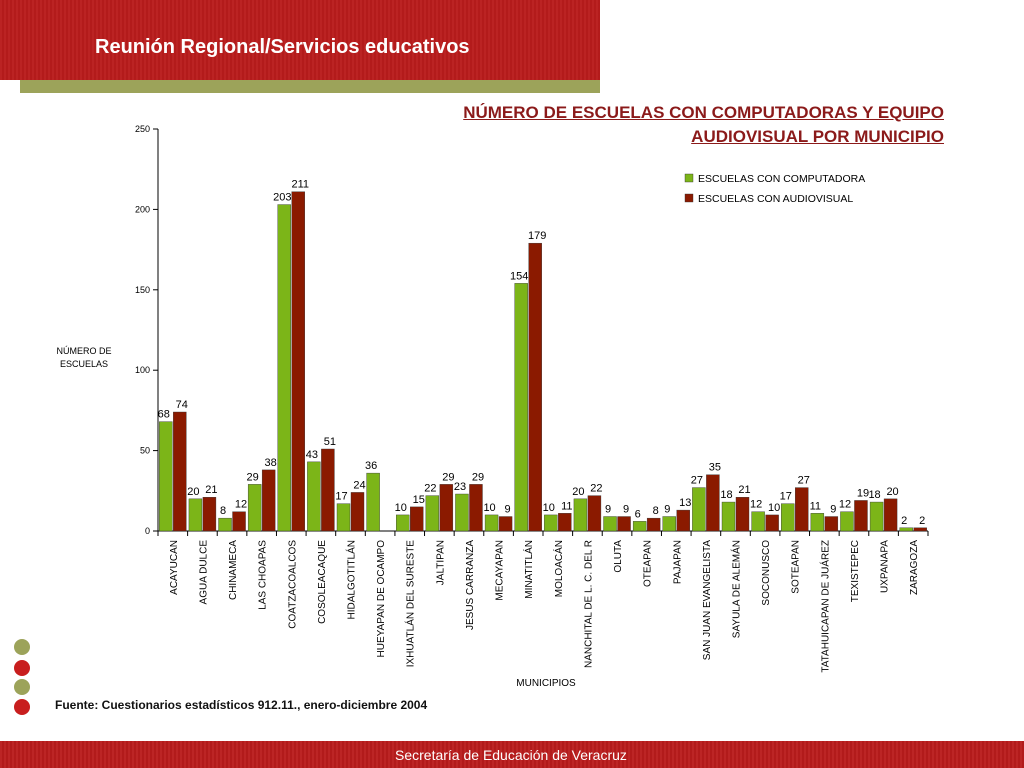 This screenshot has width=1024, height=768. I want to click on data-label: 179, so click(537, 236).